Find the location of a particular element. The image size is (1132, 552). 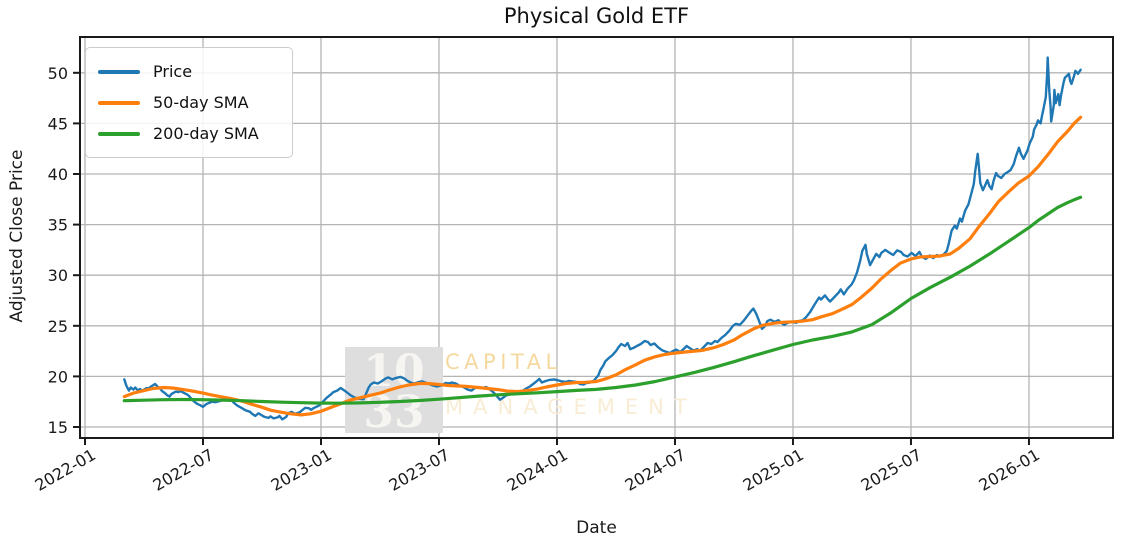

legend-item-price: Price is located at coordinates (189, 71).